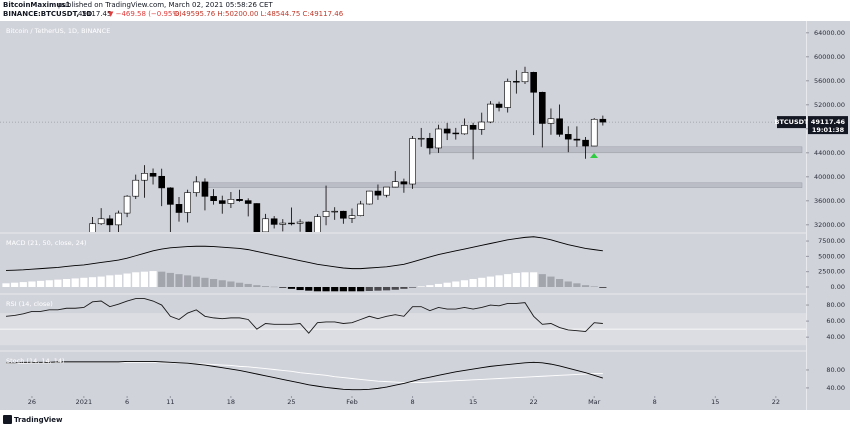  Describe the element at coordinates (7, 419) in the screenshot. I see `logo-icon` at that location.